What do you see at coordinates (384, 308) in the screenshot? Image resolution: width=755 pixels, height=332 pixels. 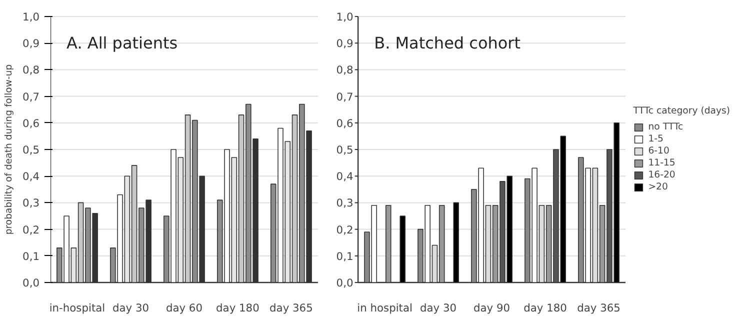 I see `x-tick-label: in hospital` at bounding box center [384, 308].